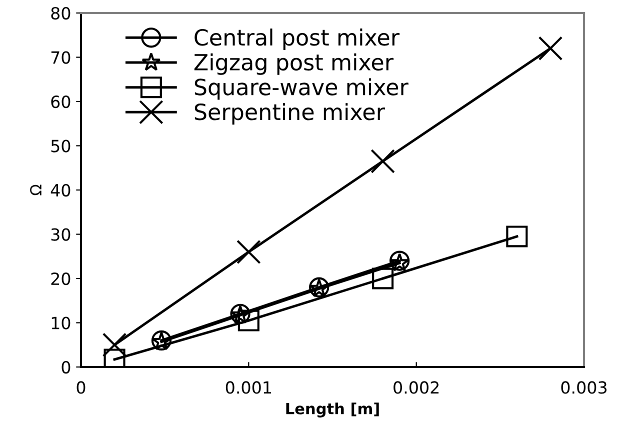 Image resolution: width=618 pixels, height=435 pixels. I want to click on legend-label: Serpentine mixer, so click(289, 114).